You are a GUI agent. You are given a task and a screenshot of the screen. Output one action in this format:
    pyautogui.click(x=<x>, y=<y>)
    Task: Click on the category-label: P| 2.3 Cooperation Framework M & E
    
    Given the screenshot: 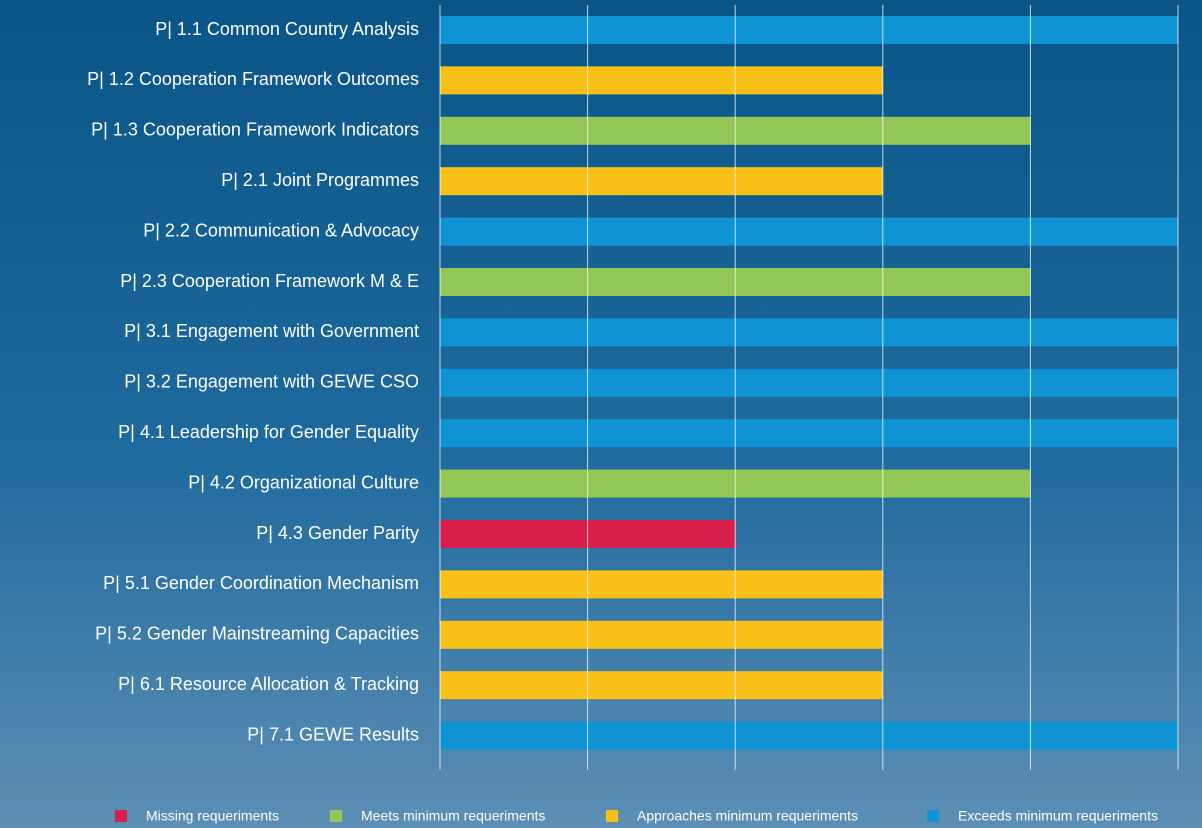 What is the action you would take?
    pyautogui.click(x=269, y=281)
    